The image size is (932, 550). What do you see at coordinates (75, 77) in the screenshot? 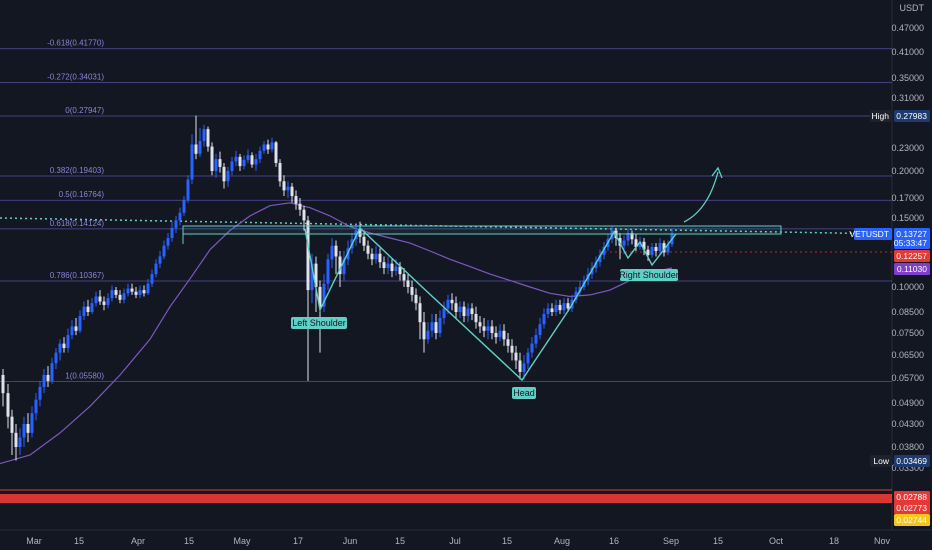
I see `fib-level-label: -0.272(0.34031)` at bounding box center [75, 77].